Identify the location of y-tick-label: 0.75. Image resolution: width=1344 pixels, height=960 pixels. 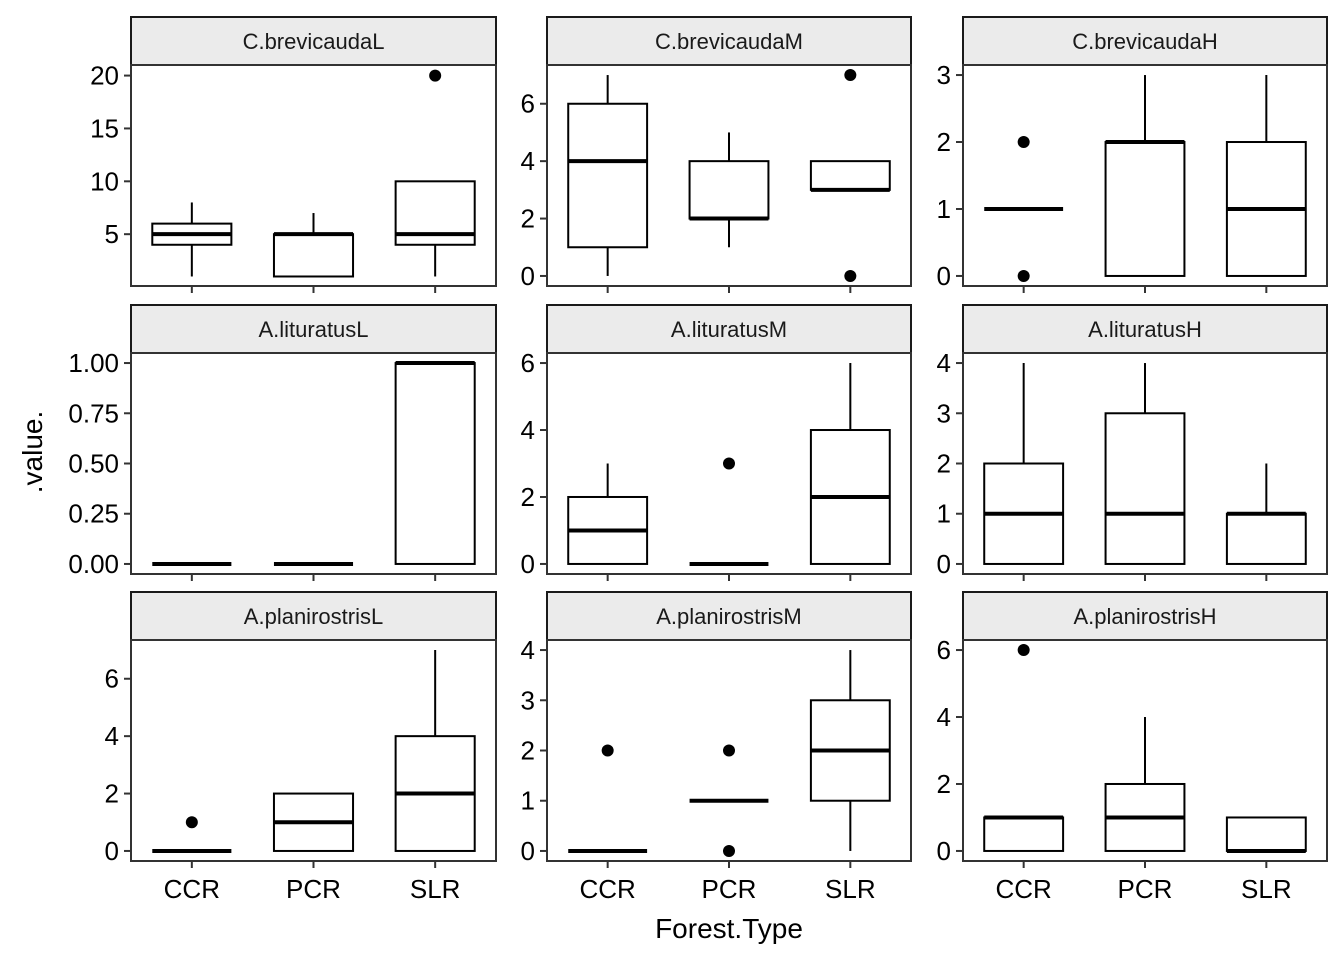
(93, 413).